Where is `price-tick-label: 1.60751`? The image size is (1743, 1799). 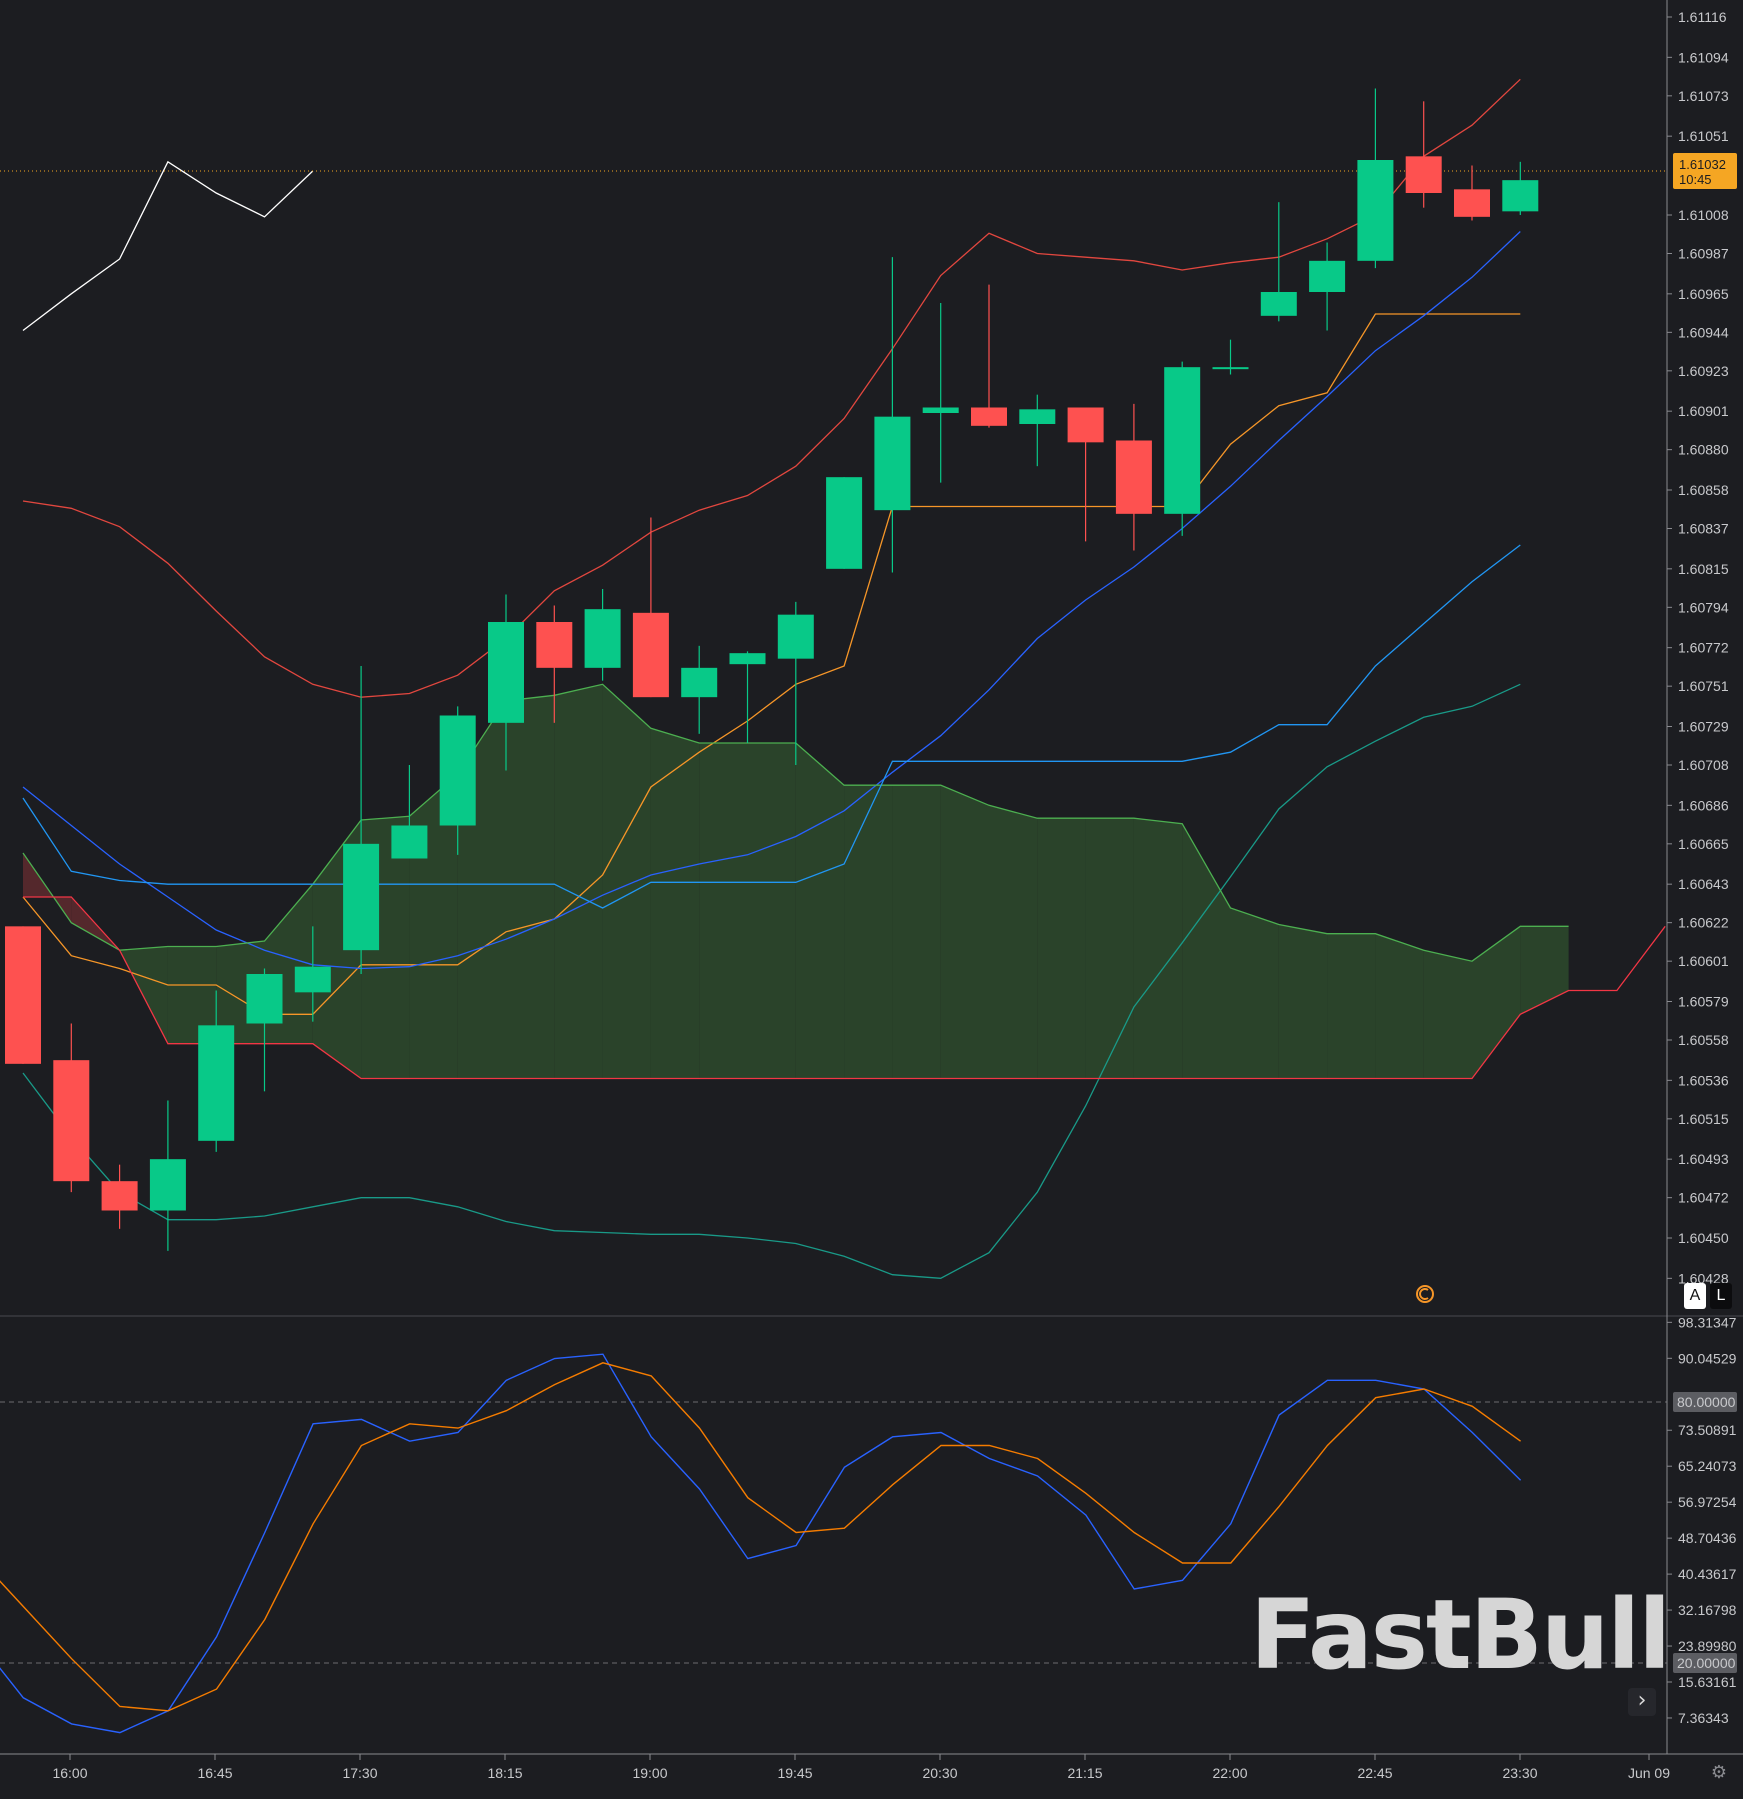
price-tick-label: 1.60751 is located at coordinates (1703, 686).